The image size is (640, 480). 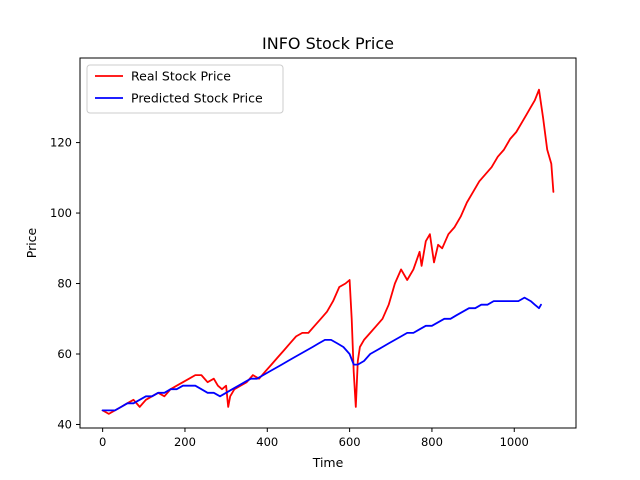 I want to click on y-tick-label: 120, so click(x=61, y=143).